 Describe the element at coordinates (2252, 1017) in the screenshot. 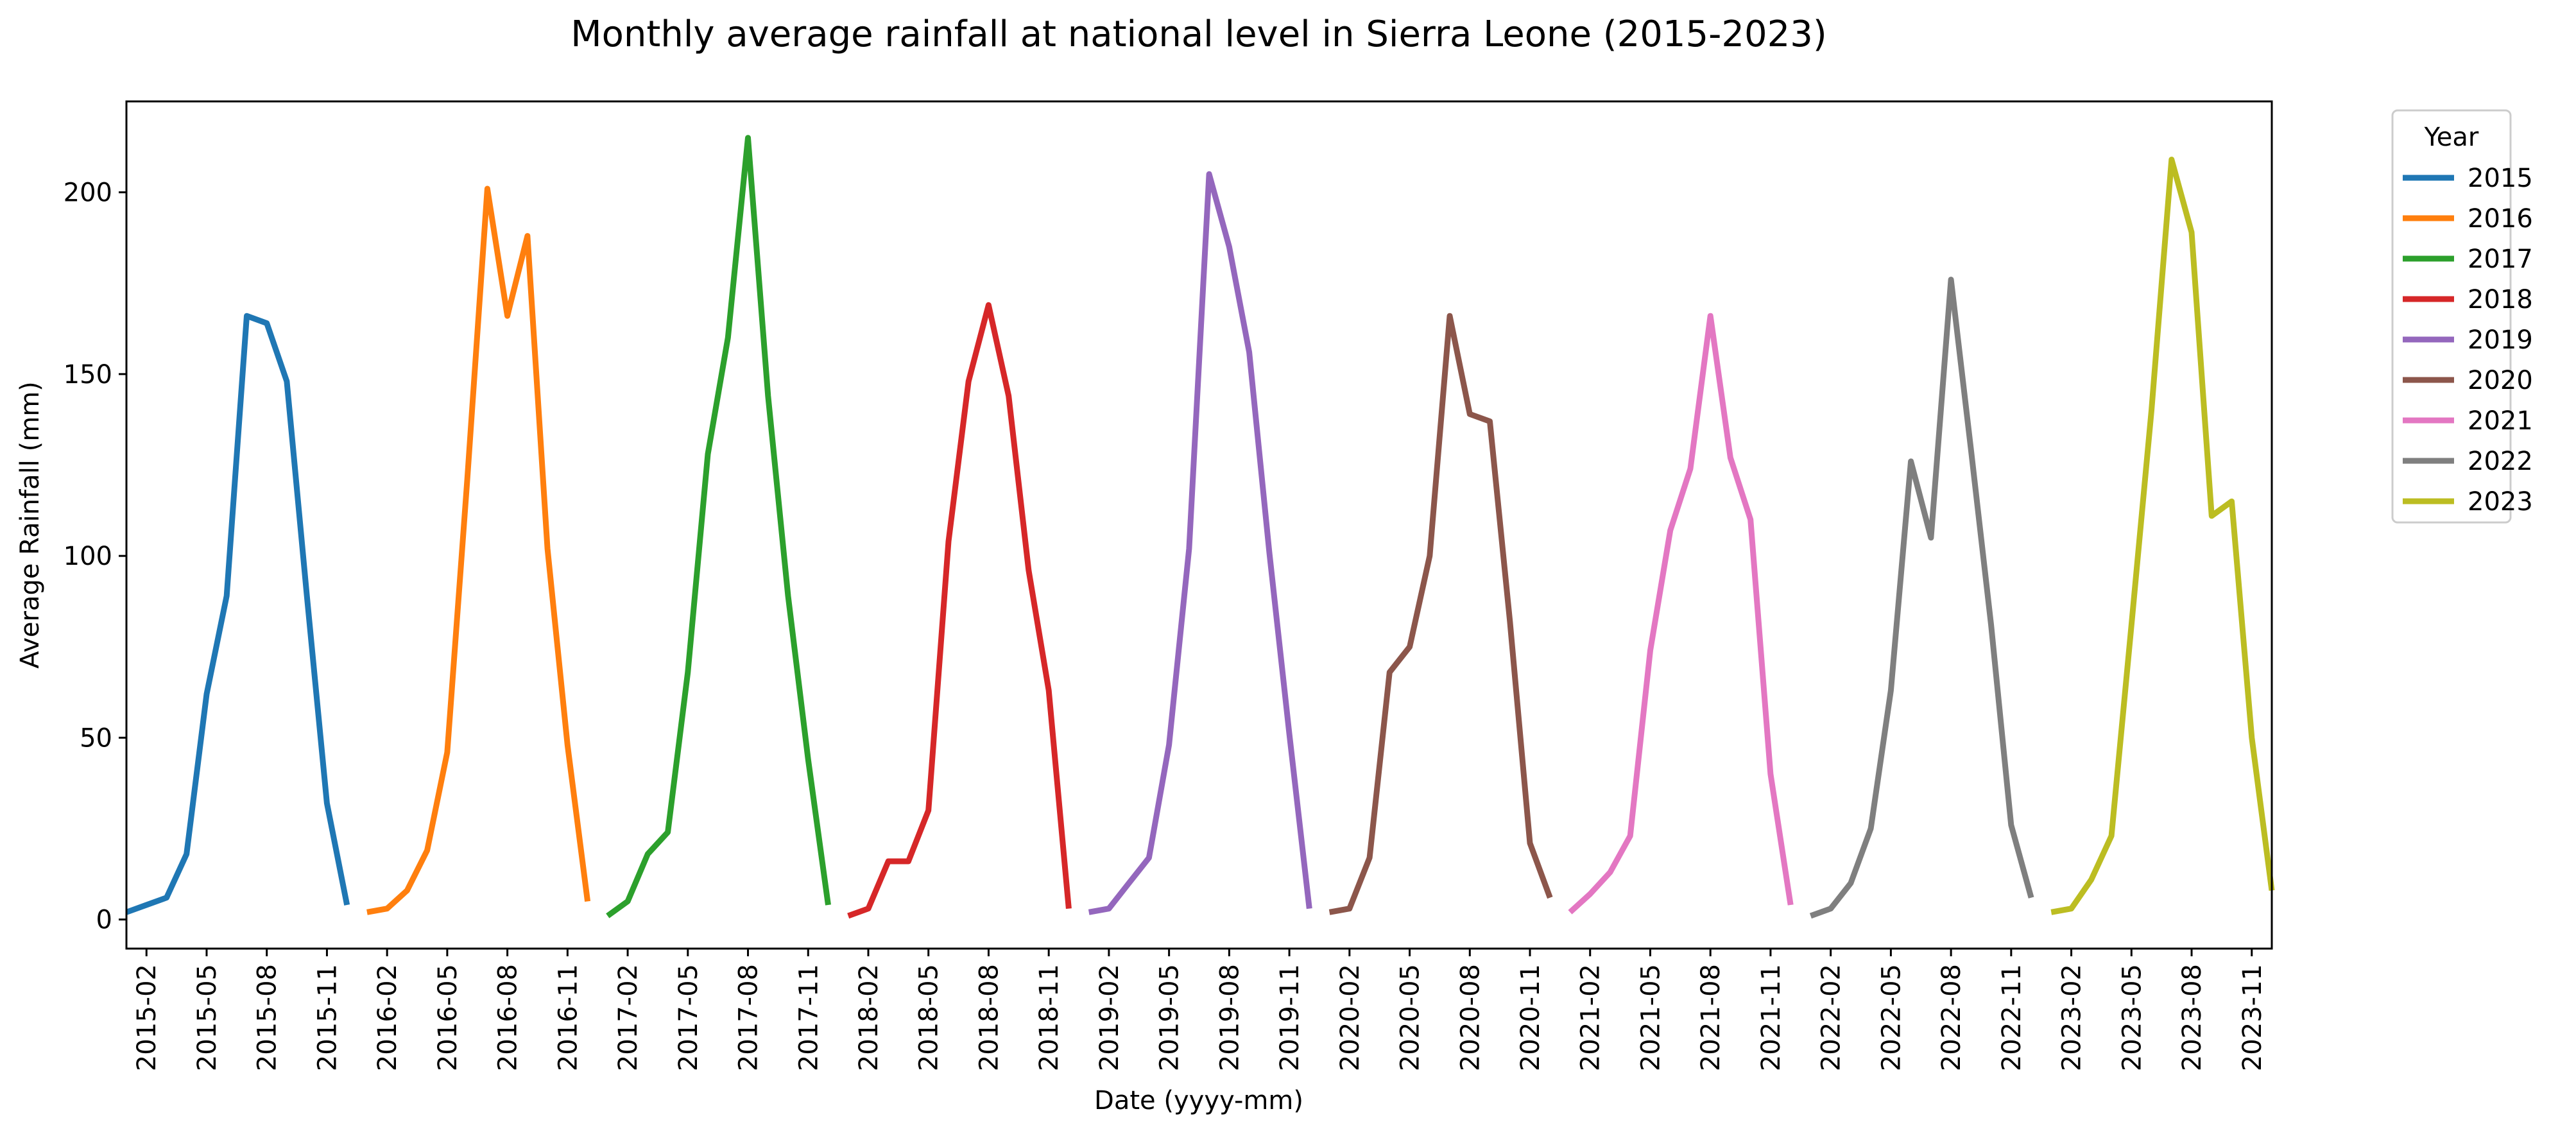

I see `x-tick-label: 2023-11` at that location.